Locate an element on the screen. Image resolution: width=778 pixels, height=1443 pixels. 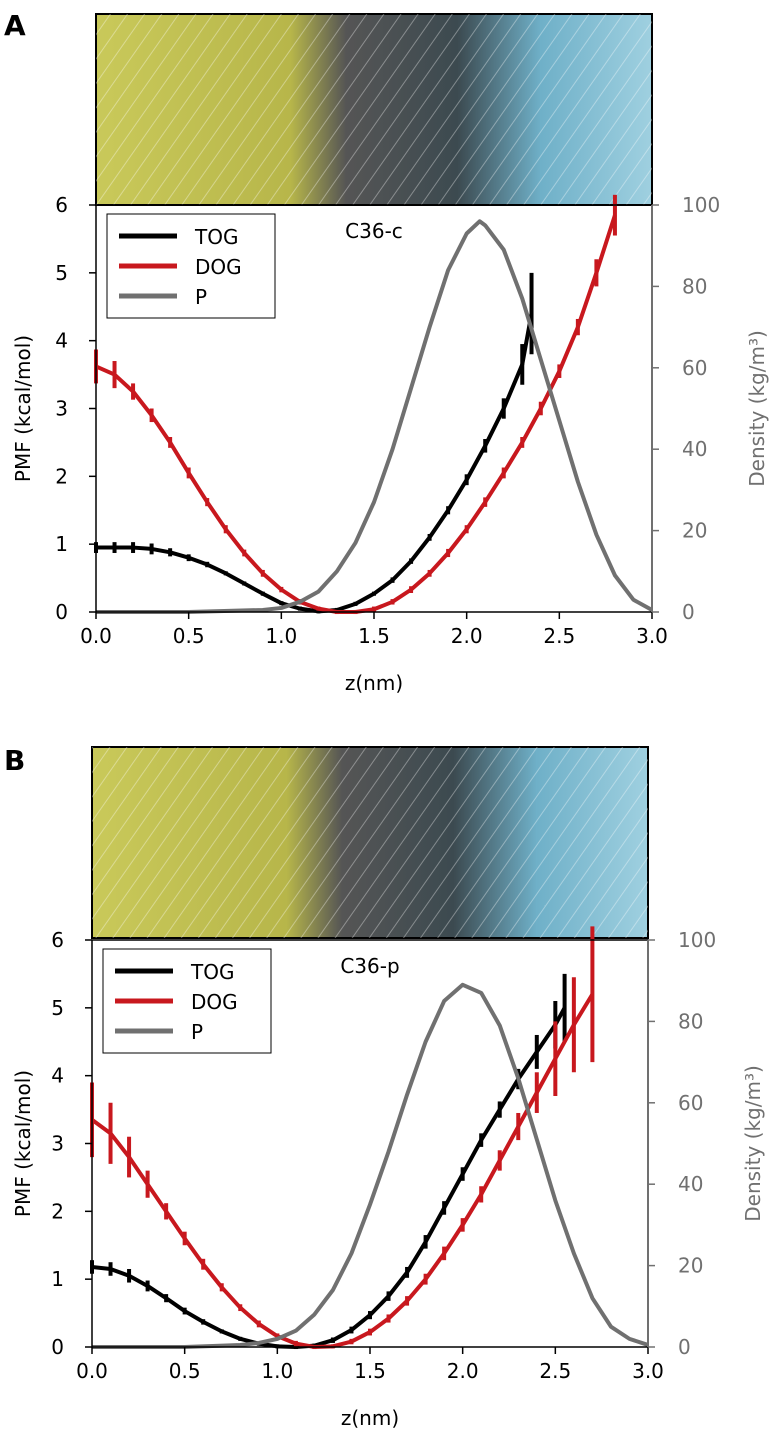
series-line is located at coordinates (315, 463).